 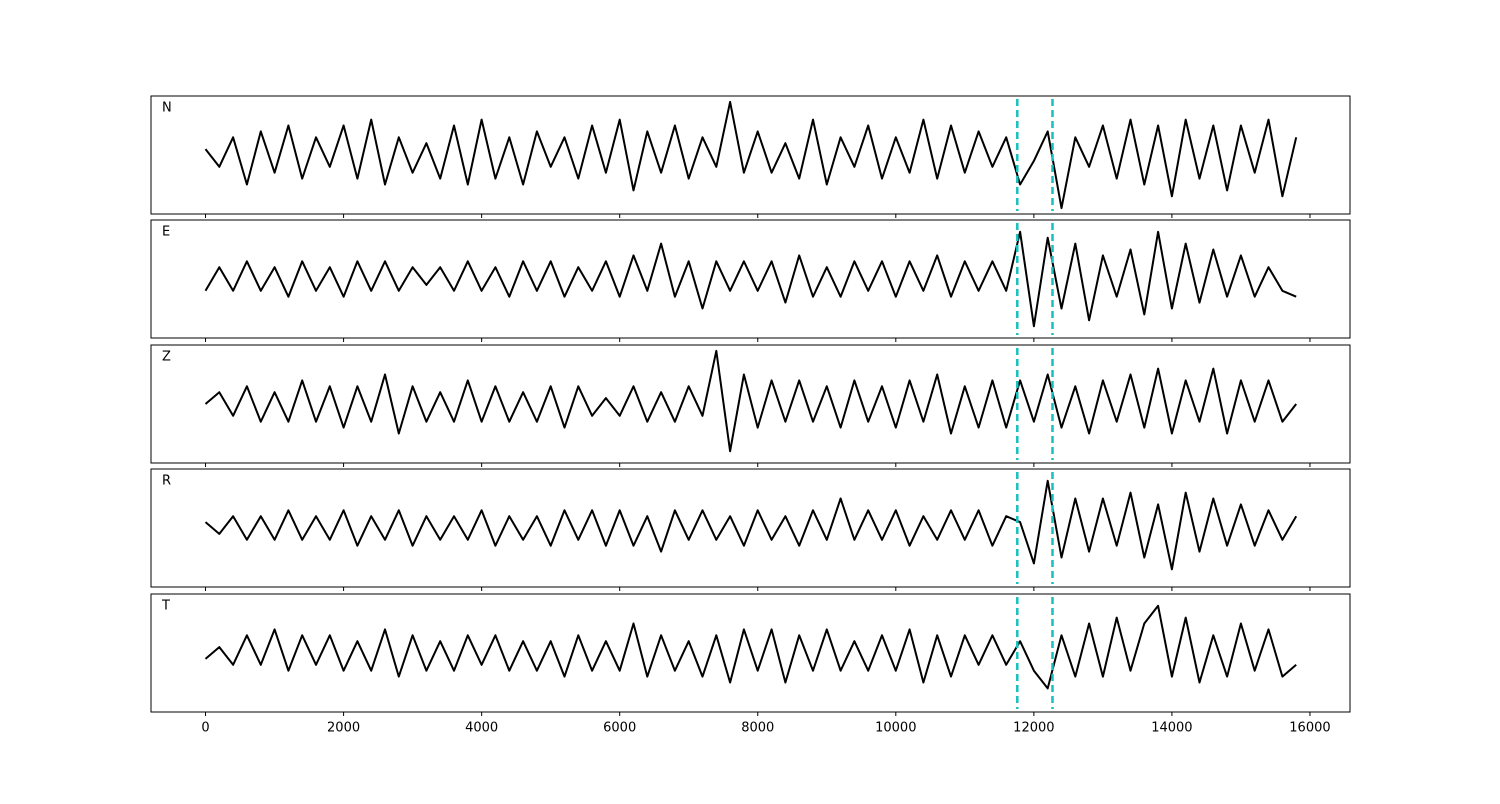 I want to click on x-tick-label: 2000, so click(x=343, y=728).